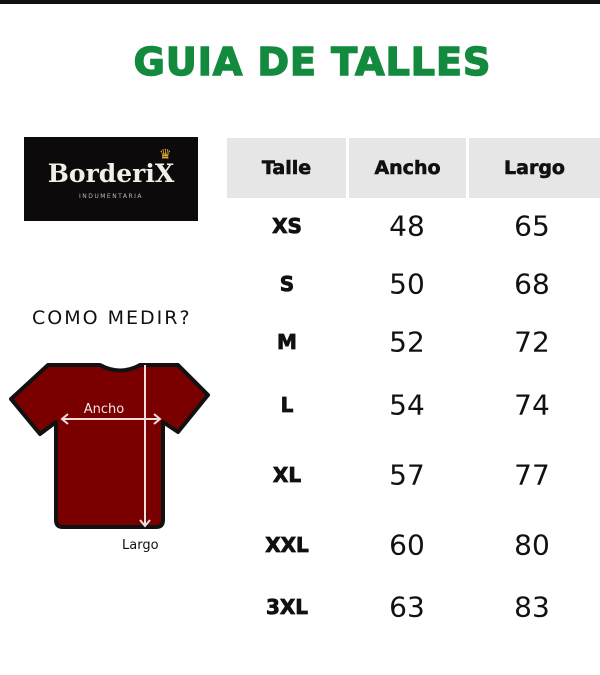 Image resolution: width=600 pixels, height=675 pixels. Describe the element at coordinates (287, 342) in the screenshot. I see `cell-talle: M` at that location.